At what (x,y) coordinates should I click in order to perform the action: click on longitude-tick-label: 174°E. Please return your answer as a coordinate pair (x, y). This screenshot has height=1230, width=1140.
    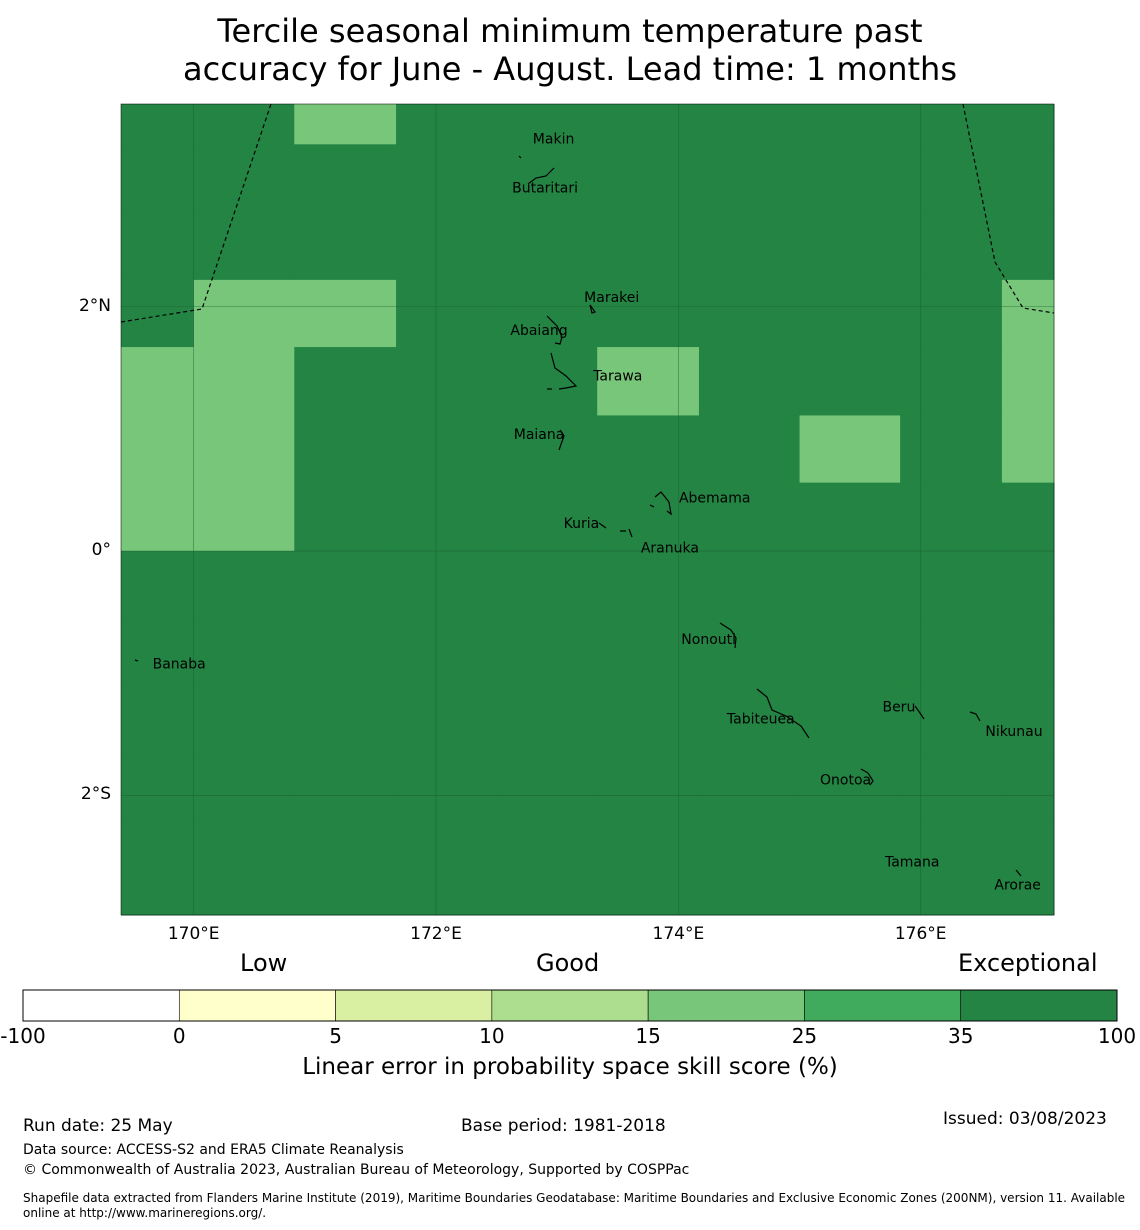
    Looking at the image, I should click on (678, 934).